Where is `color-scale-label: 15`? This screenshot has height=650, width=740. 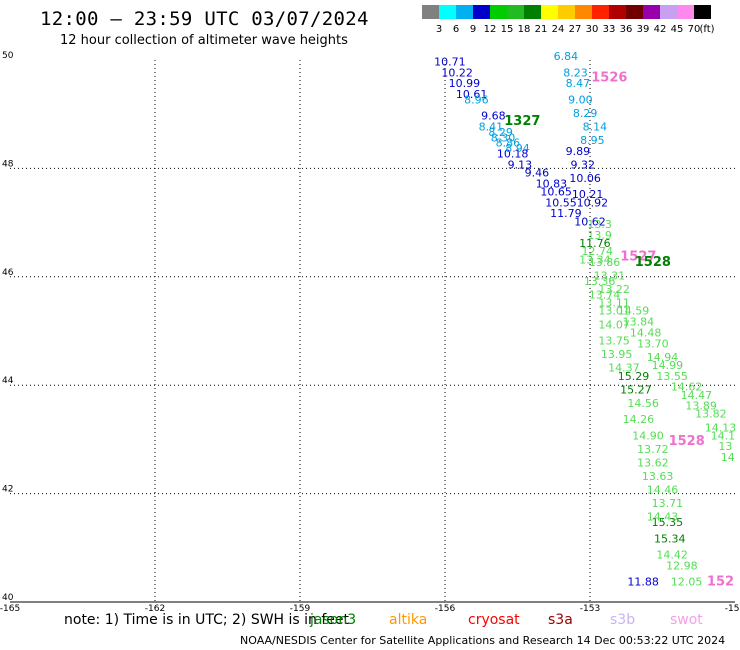
color-scale-label: 15 is located at coordinates (507, 29).